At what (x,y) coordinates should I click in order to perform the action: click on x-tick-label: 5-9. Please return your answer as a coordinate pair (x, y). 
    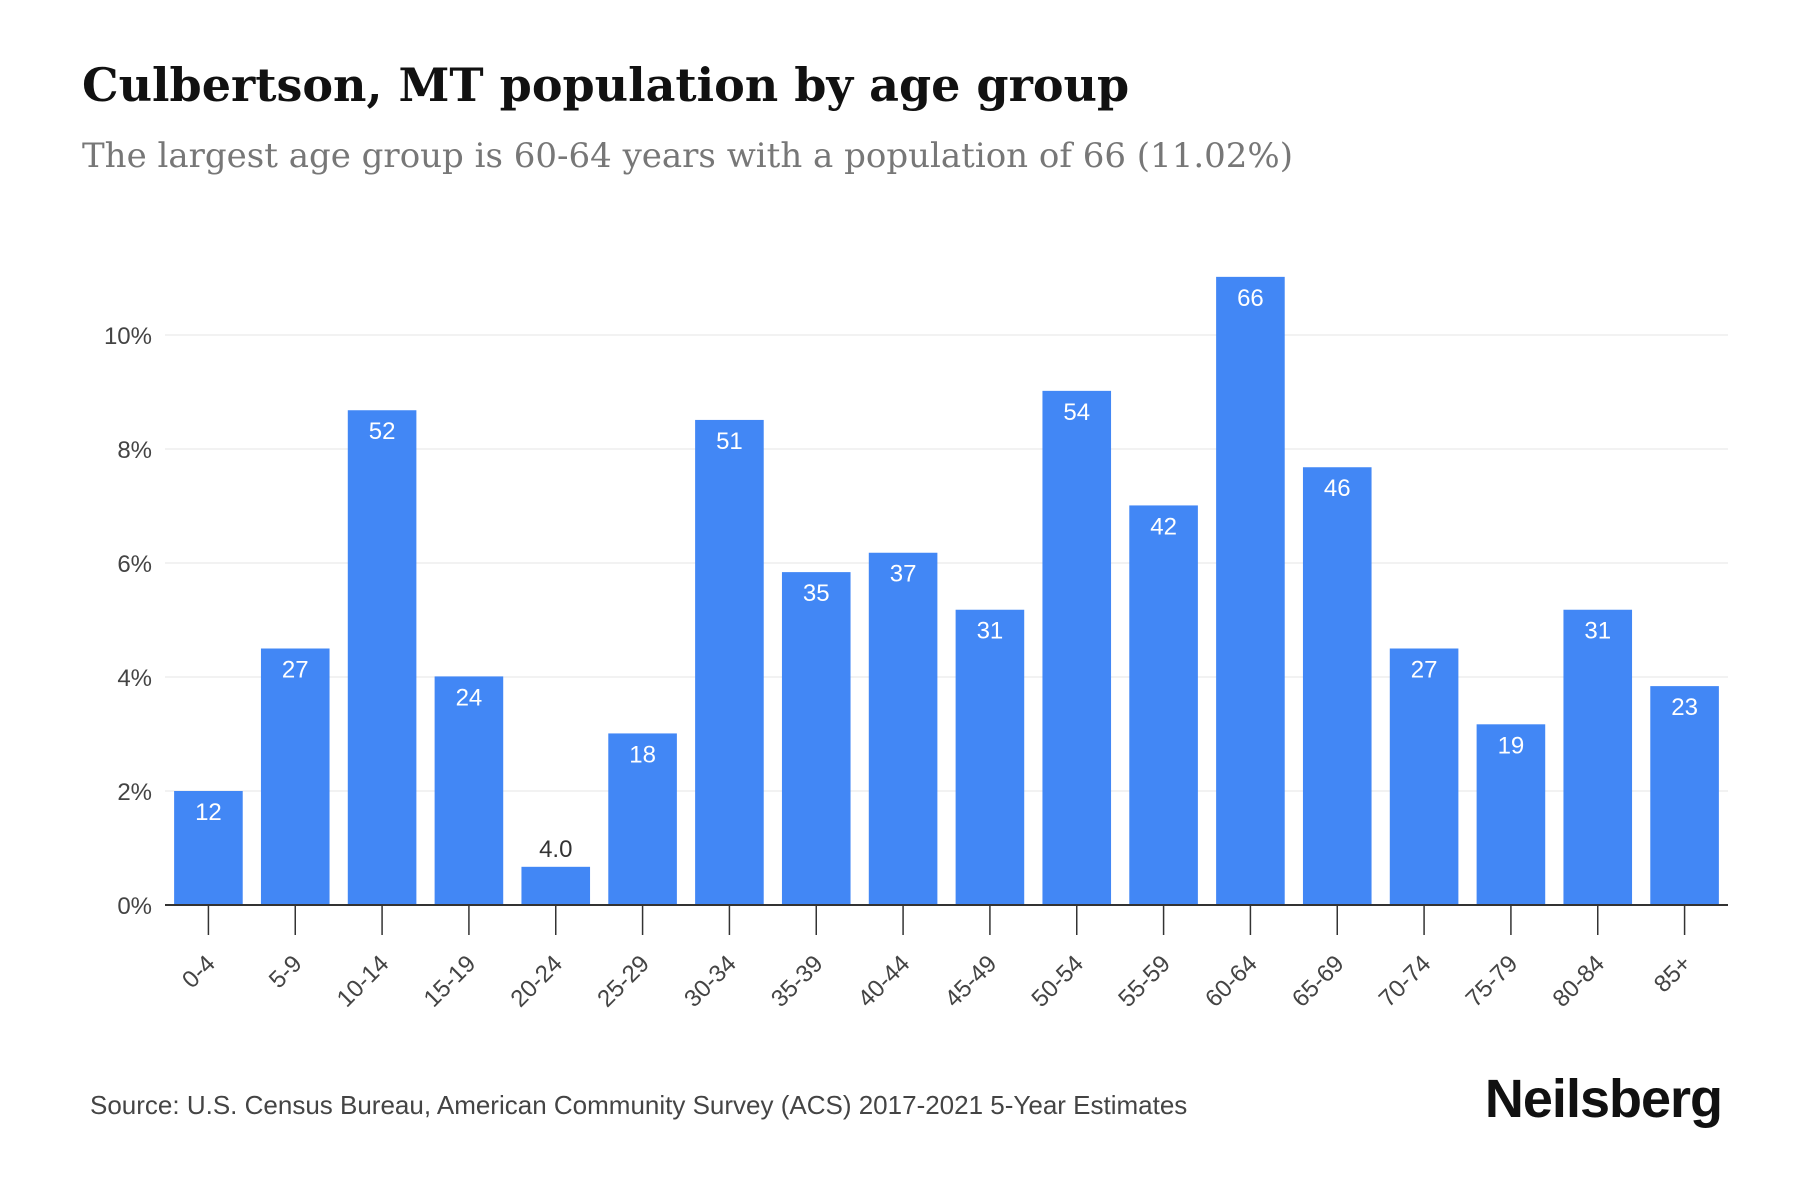
    Looking at the image, I should click on (286, 972).